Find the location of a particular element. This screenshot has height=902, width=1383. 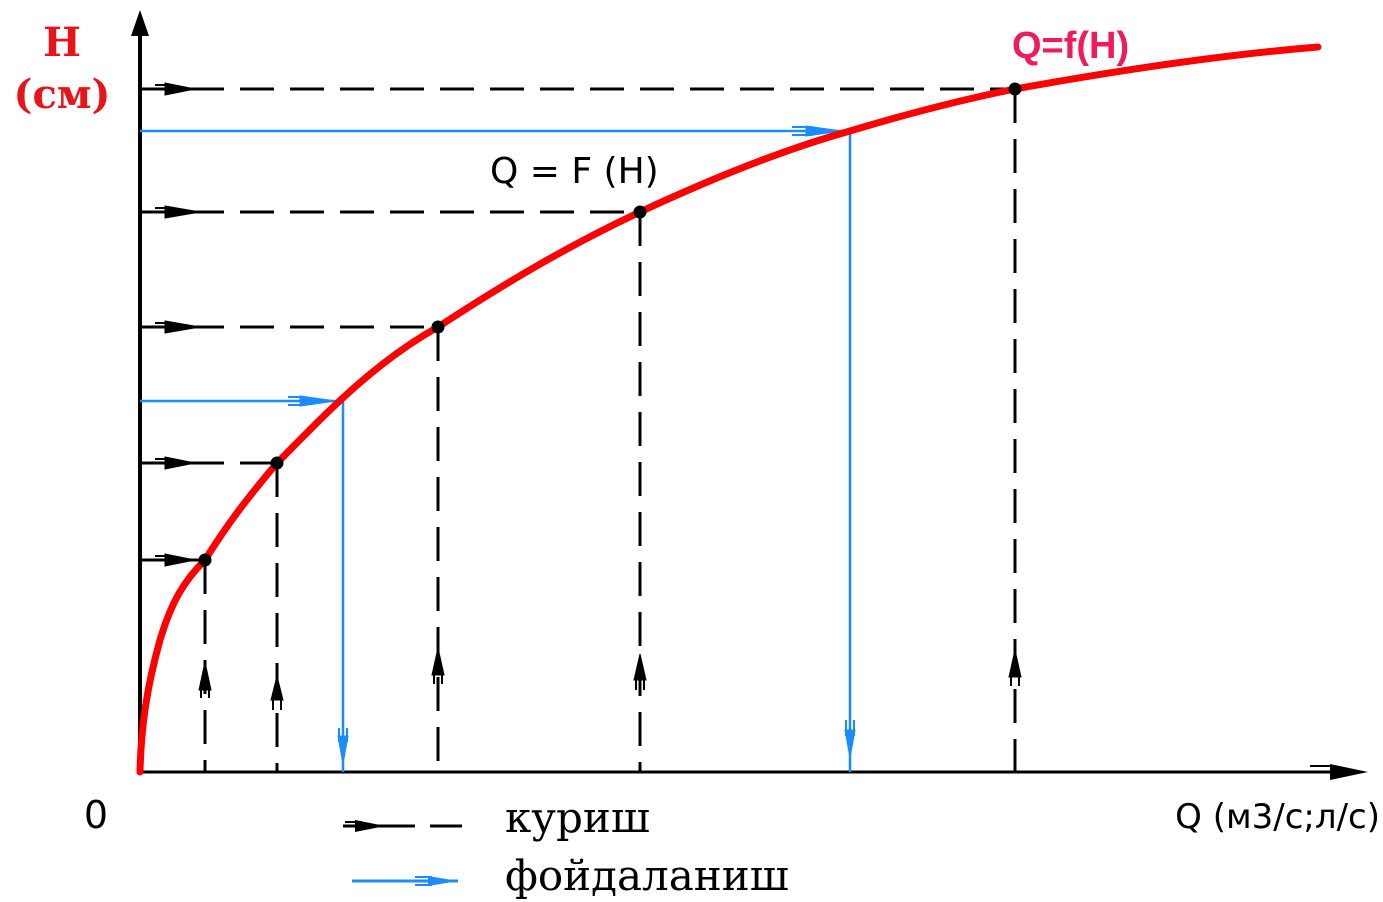

y-axis-label-unit: (см) is located at coordinates (62, 94).